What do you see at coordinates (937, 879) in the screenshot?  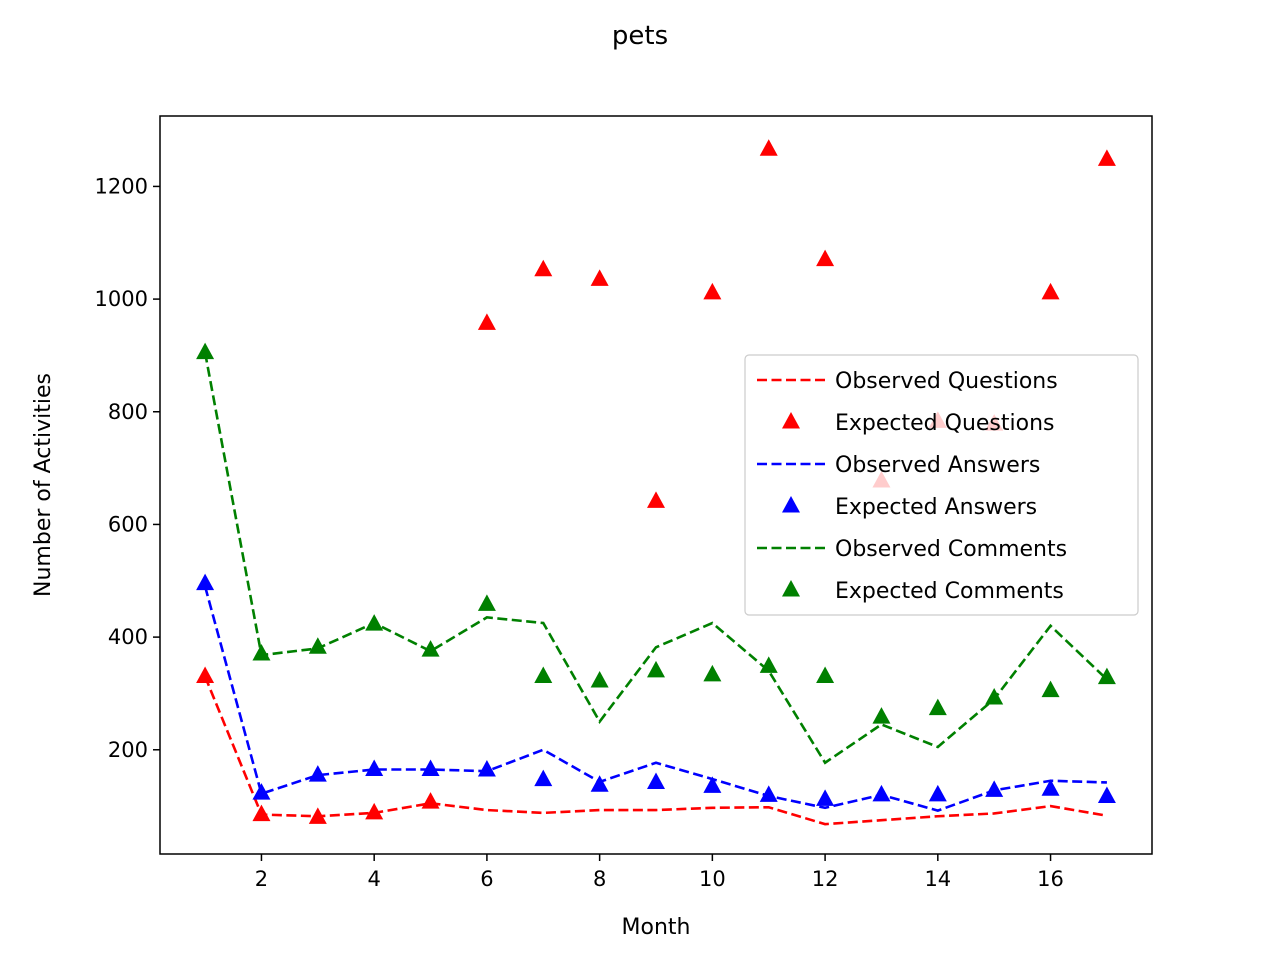 I see `x-tick-label: 14` at bounding box center [937, 879].